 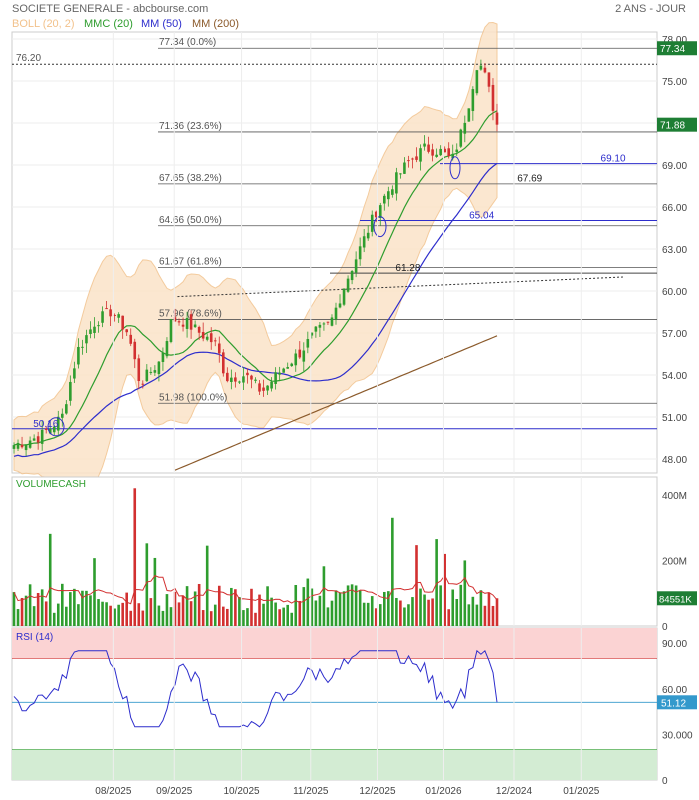 What do you see at coordinates (43, 24) in the screenshot?
I see `legend-item: BOLL (20, 2)` at bounding box center [43, 24].